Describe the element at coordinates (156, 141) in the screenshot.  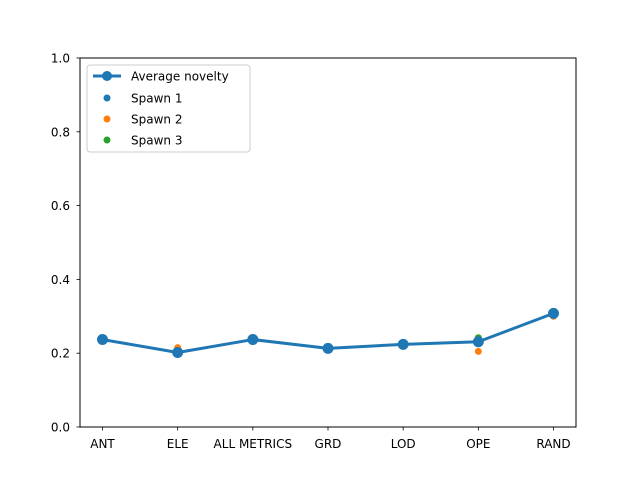
I see `legend-label-spawn-3: Spawn 3` at that location.